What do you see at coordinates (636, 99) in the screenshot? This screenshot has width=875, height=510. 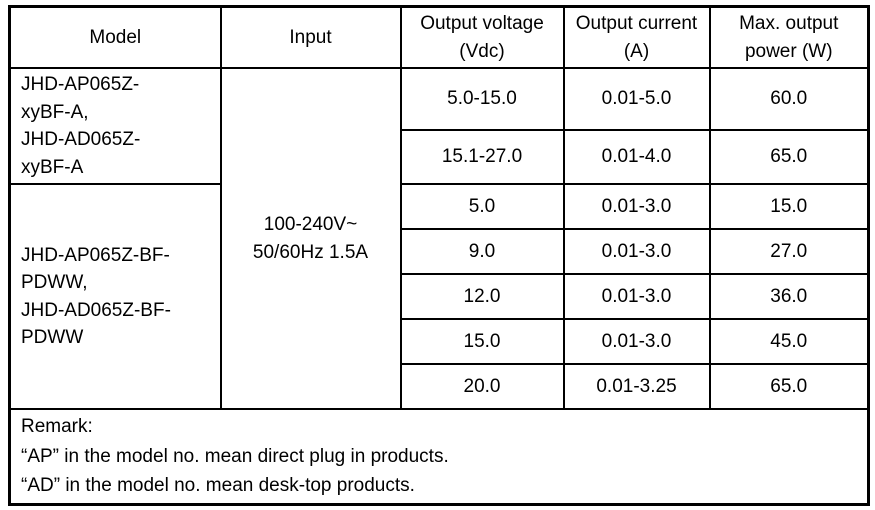 I see `current-cell: 0.01-5.0` at bounding box center [636, 99].